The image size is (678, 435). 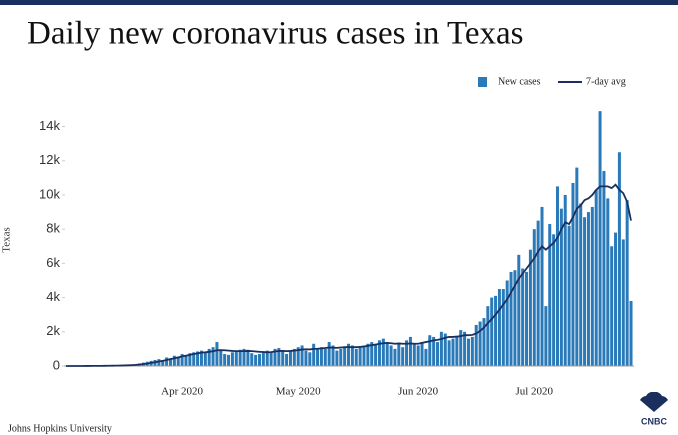 What do you see at coordinates (60, 428) in the screenshot?
I see `source: Johns Hopkins University` at bounding box center [60, 428].